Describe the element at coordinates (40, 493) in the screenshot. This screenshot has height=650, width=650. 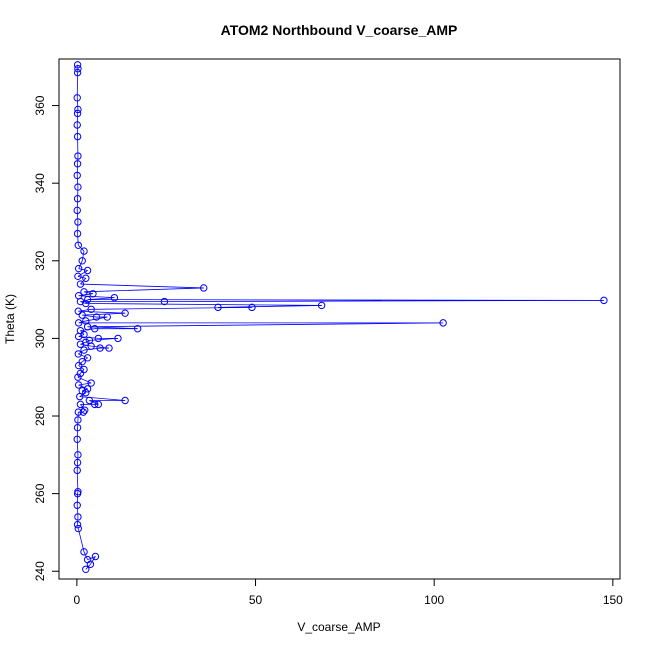
I see `y-tick-label: 260` at that location.